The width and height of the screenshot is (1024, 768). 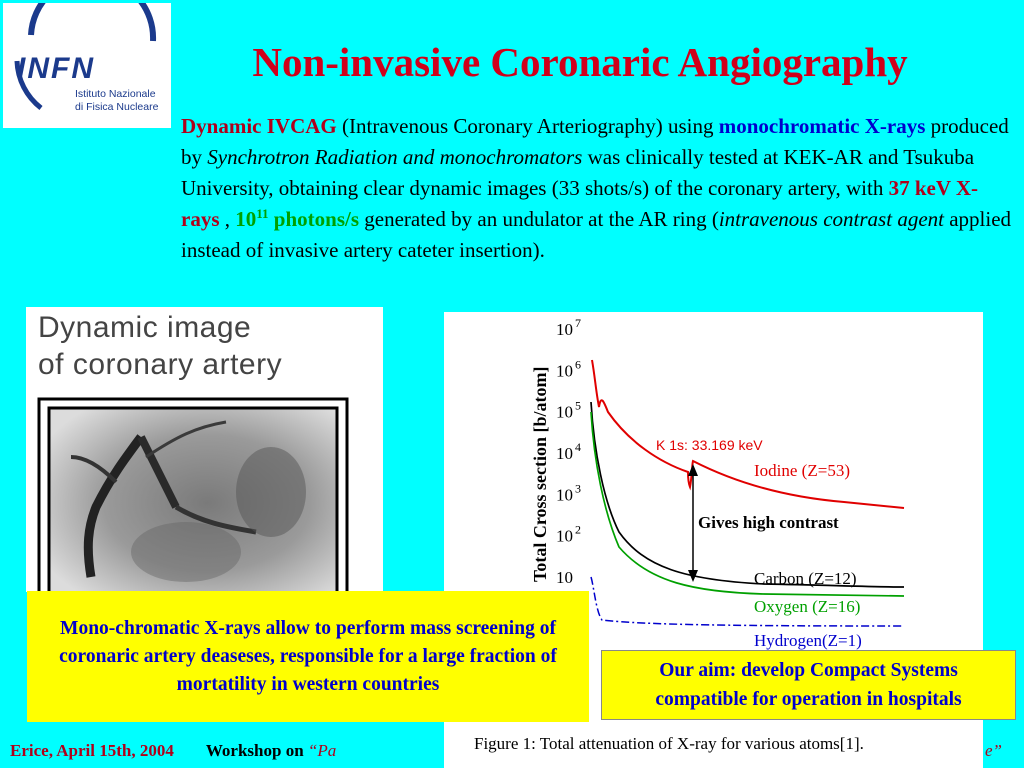 What do you see at coordinates (802, 470) in the screenshot?
I see `legend-iodine: Iodine (Z=53)` at bounding box center [802, 470].